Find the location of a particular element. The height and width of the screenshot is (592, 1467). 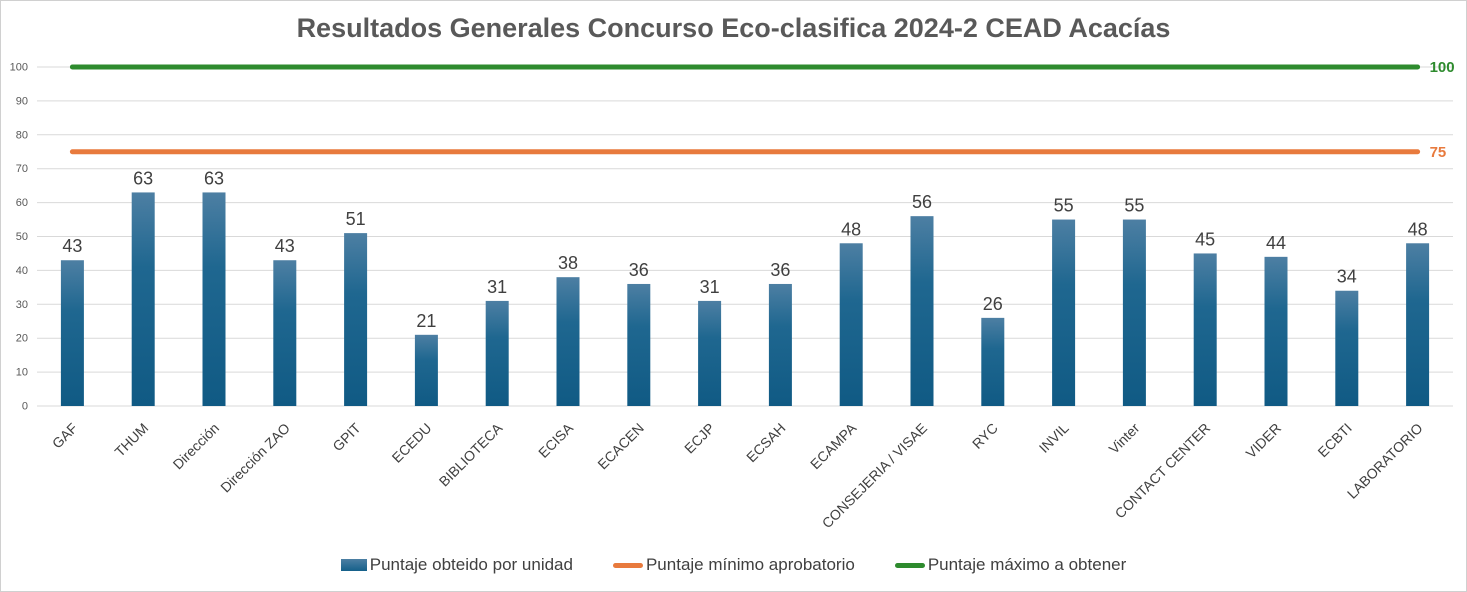

y-tick-label: 100 is located at coordinates (19, 68).